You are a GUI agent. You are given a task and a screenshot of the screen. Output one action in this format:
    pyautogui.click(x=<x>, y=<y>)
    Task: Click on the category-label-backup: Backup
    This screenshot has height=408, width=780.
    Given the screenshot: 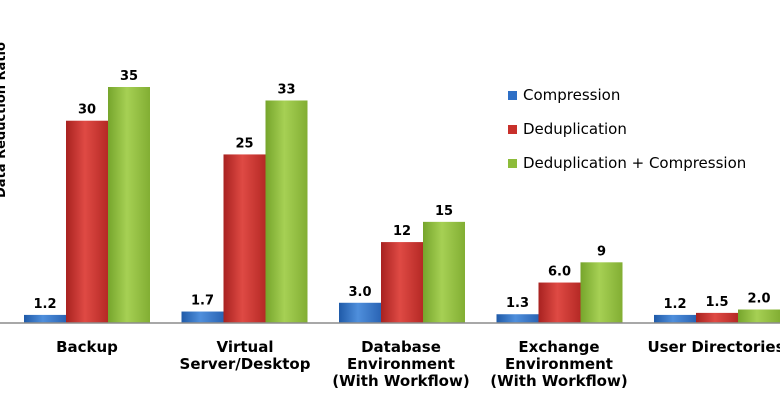 What is the action you would take?
    pyautogui.click(x=87, y=347)
    